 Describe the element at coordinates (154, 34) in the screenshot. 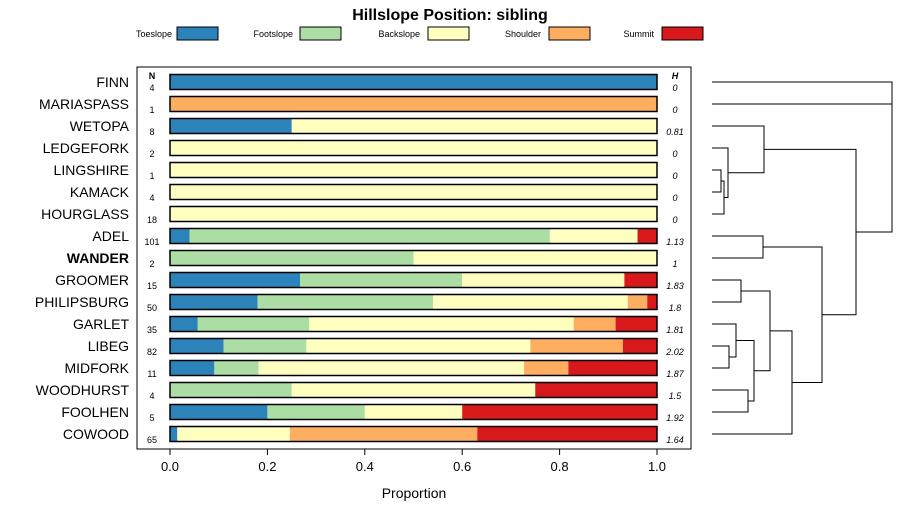

I see `legend-label: Toeslope` at that location.